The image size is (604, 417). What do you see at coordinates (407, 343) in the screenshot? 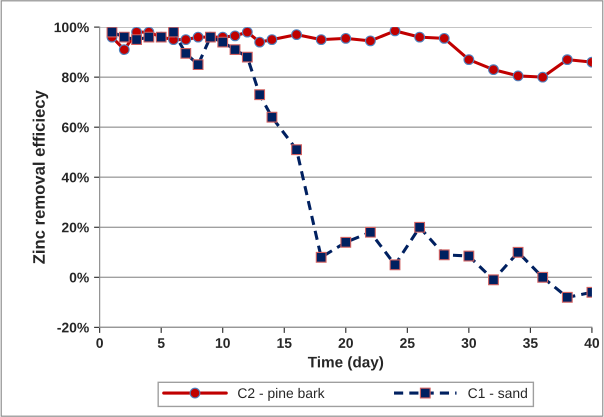
I see `x-tick-label: 25` at bounding box center [407, 343].